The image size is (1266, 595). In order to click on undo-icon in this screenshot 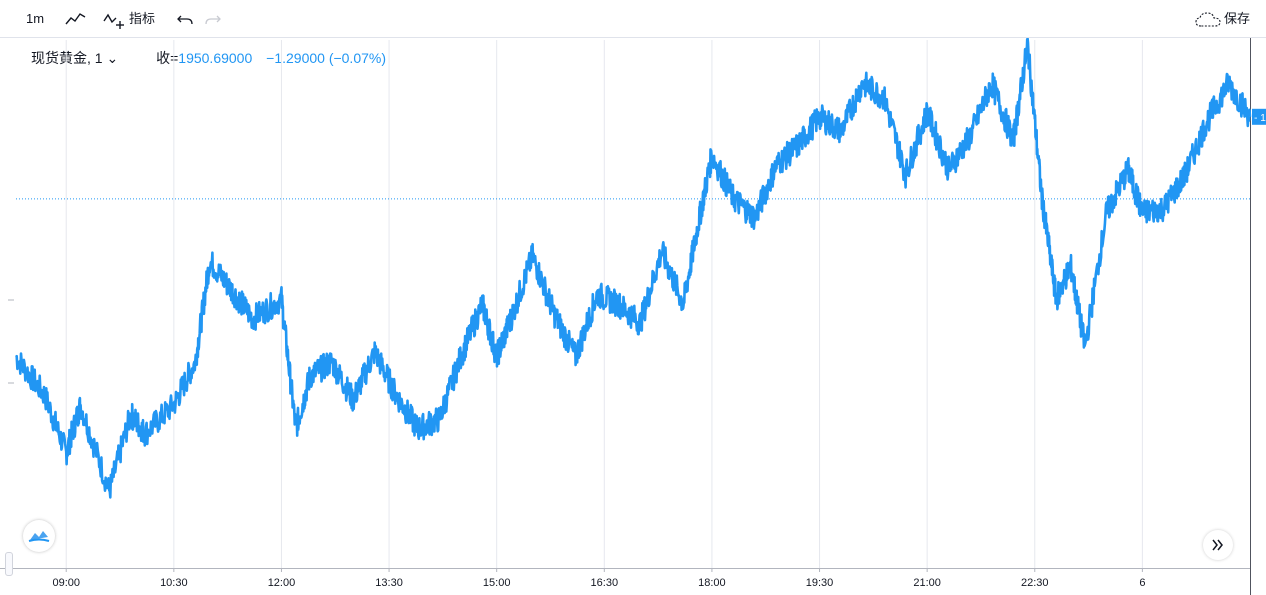, I will do `click(185, 19)`.